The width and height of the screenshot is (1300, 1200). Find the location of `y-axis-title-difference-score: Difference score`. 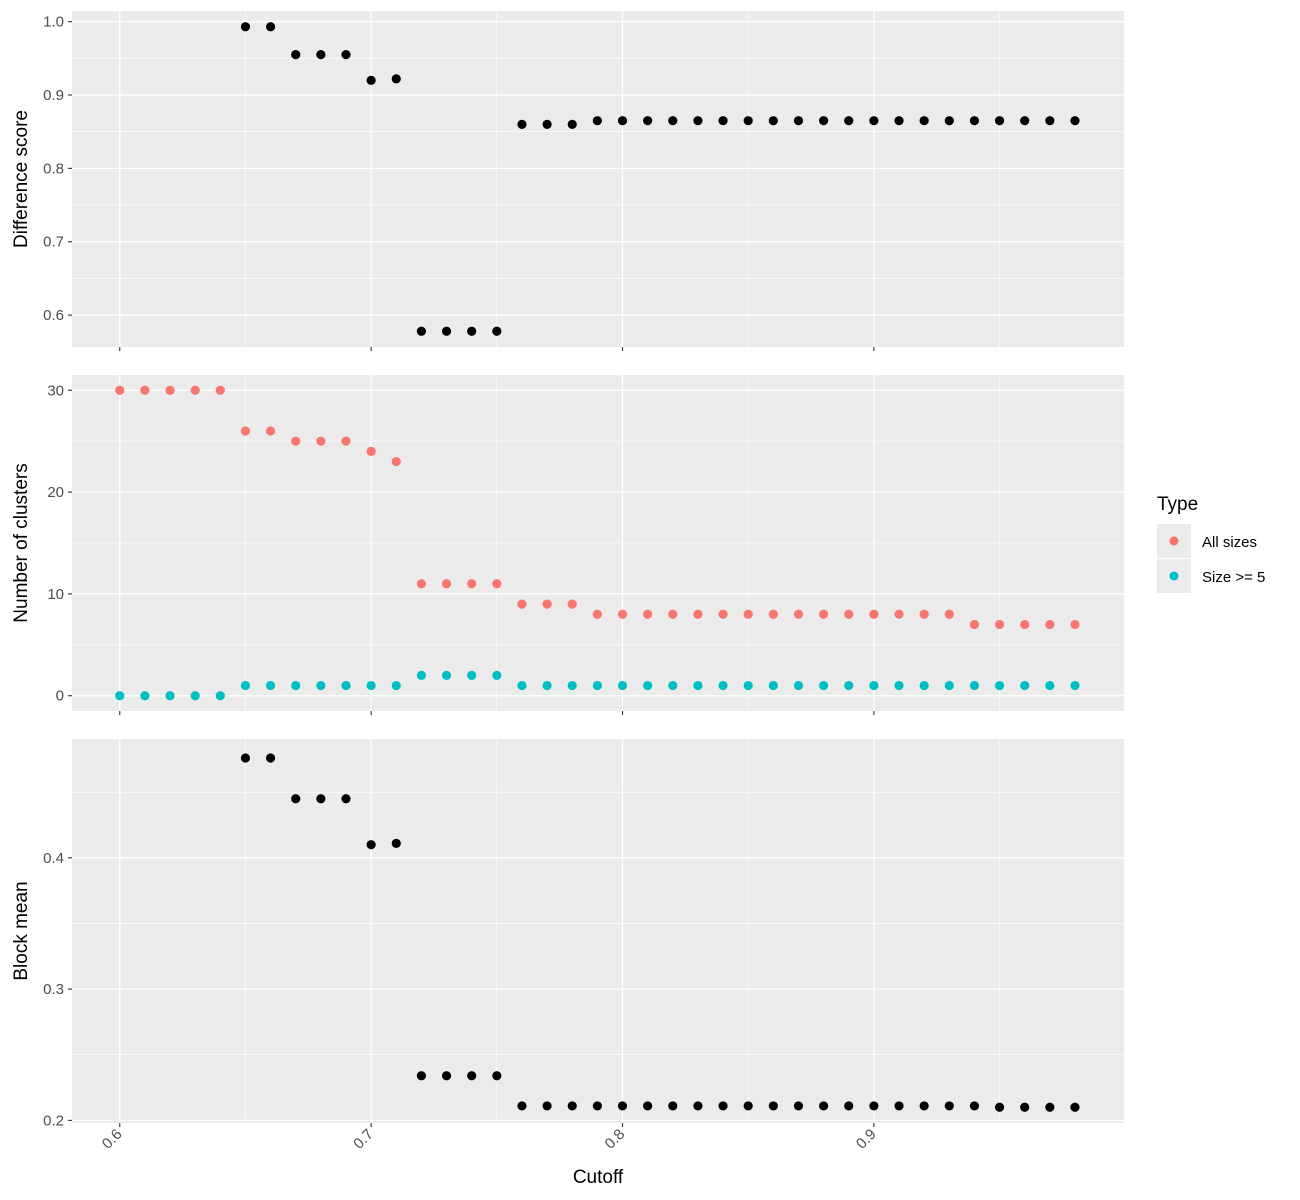

y-axis-title-difference-score: Difference score is located at coordinates (21, 179).